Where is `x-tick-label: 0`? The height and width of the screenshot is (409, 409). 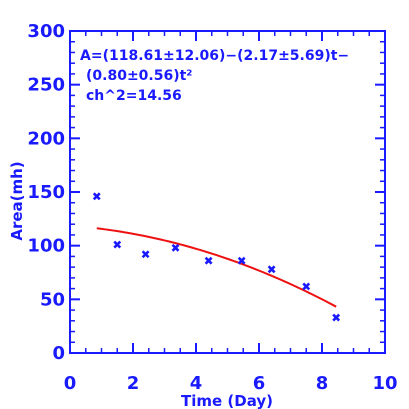 x-tick-label: 0 is located at coordinates (70, 383).